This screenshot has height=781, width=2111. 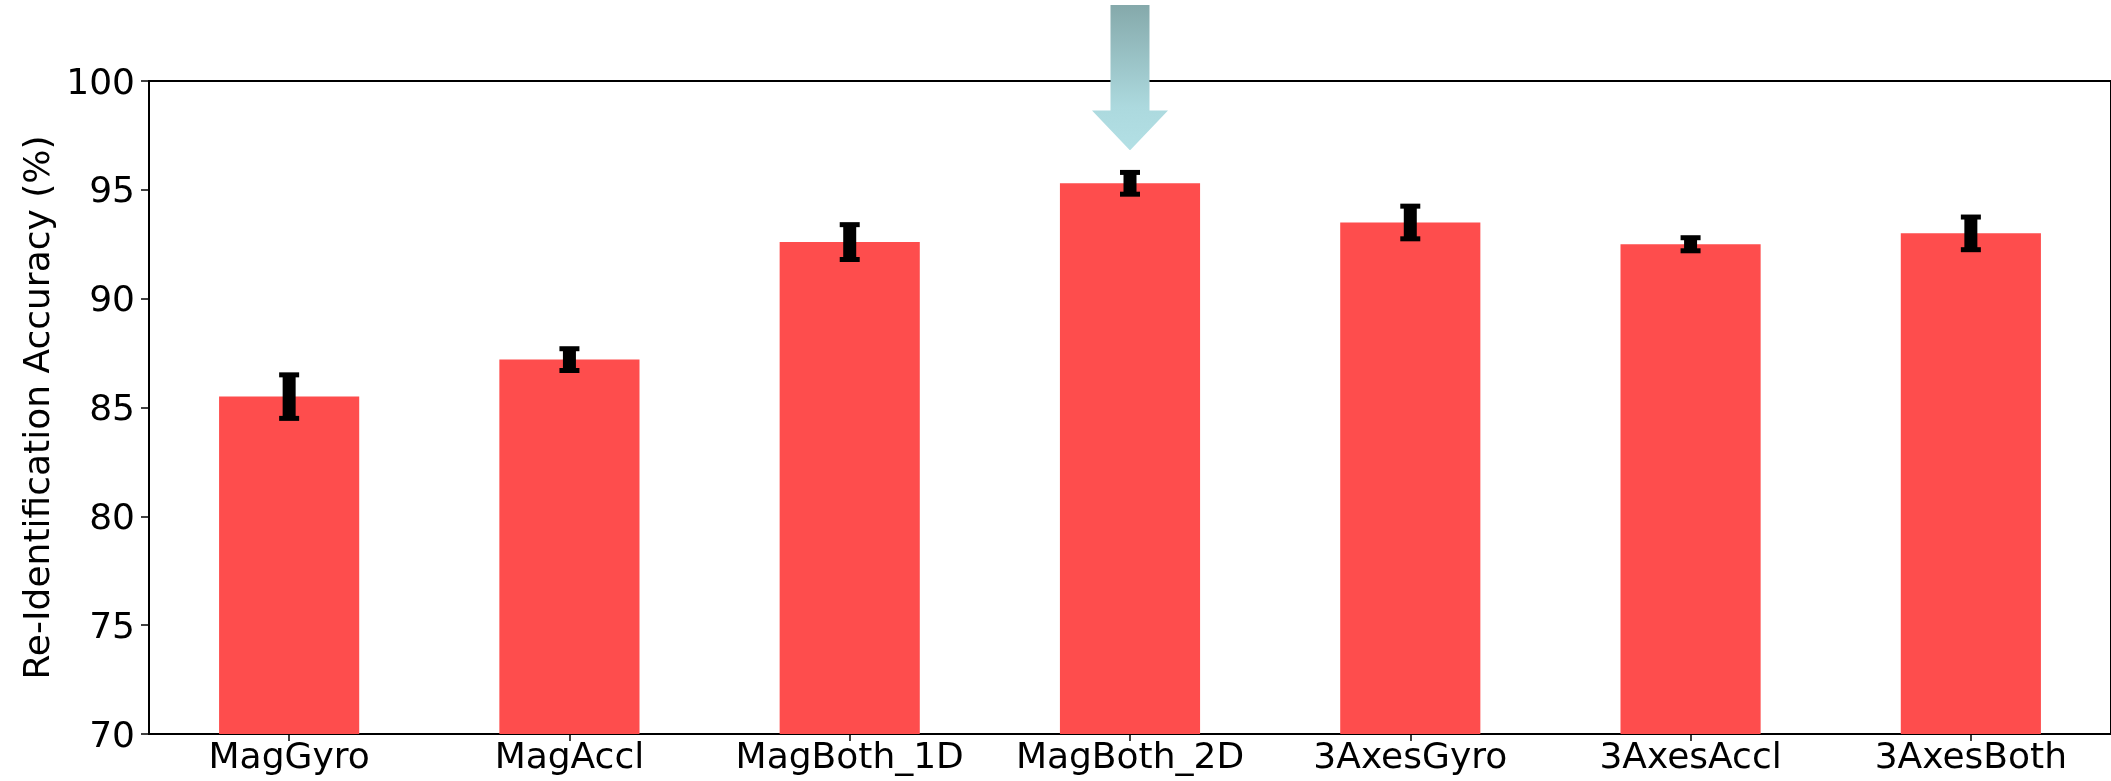 What do you see at coordinates (1690, 755) in the screenshot?
I see `x-tick-label: 3AxesAccl` at bounding box center [1690, 755].